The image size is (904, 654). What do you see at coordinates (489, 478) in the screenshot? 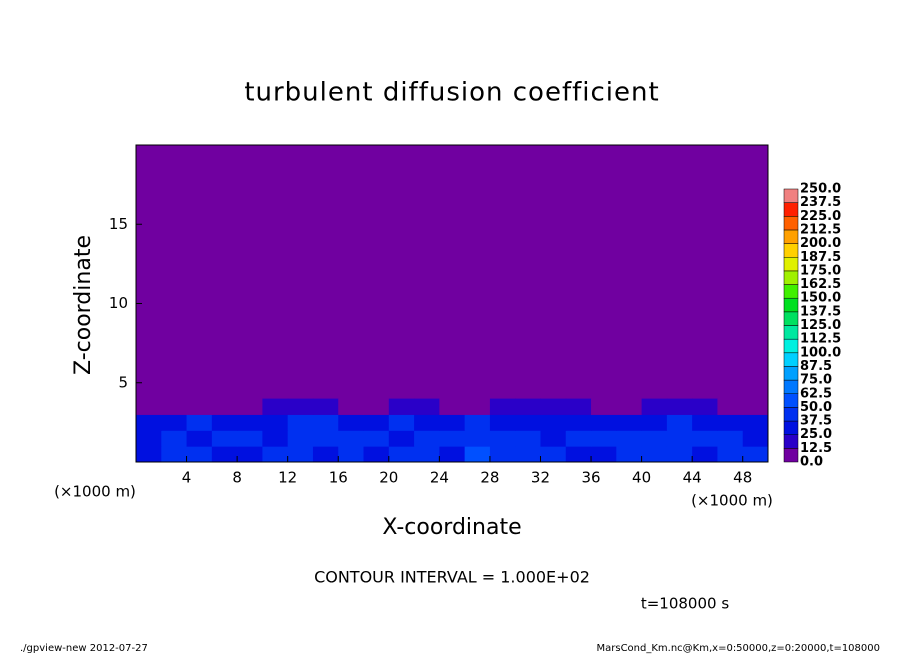
I see `x-tick-label: 28` at bounding box center [489, 478].